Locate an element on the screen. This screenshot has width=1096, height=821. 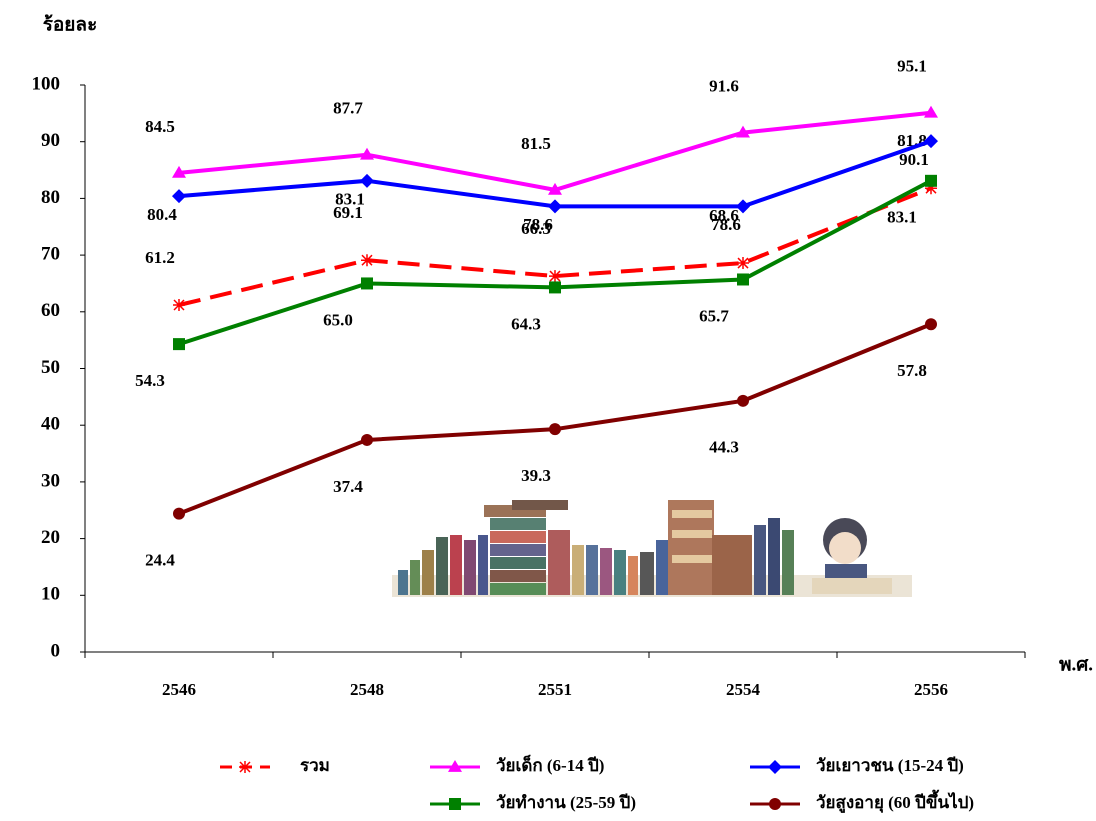
legend-item: วัยสูงอายุ (60 ปีขึ้นไป) is located at coordinates (862, 801).